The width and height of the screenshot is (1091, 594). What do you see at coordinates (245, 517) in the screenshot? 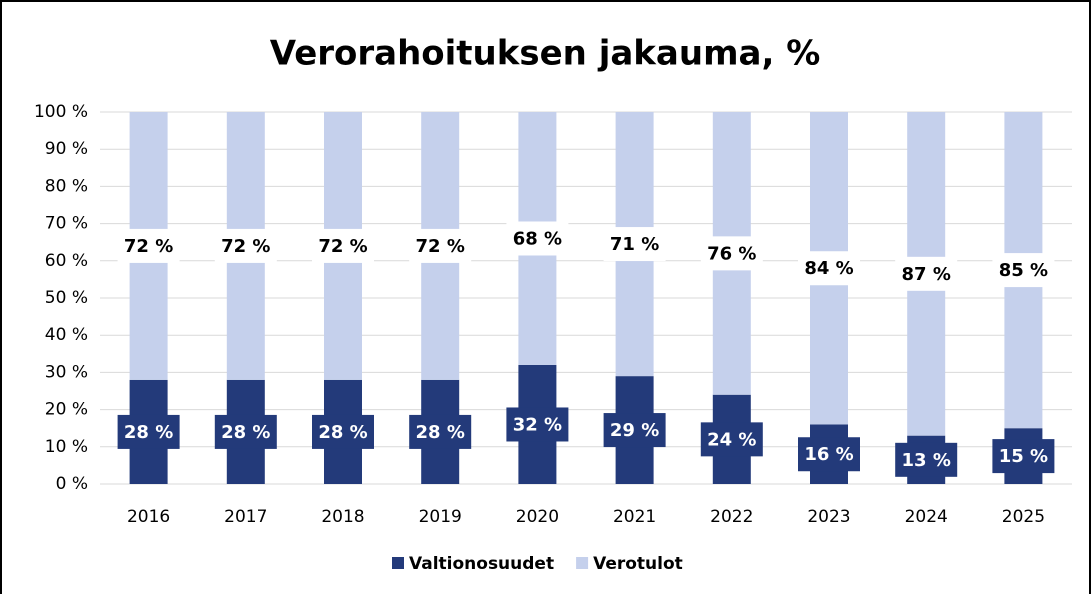
I see `x-tick-label: 2017` at bounding box center [245, 517].